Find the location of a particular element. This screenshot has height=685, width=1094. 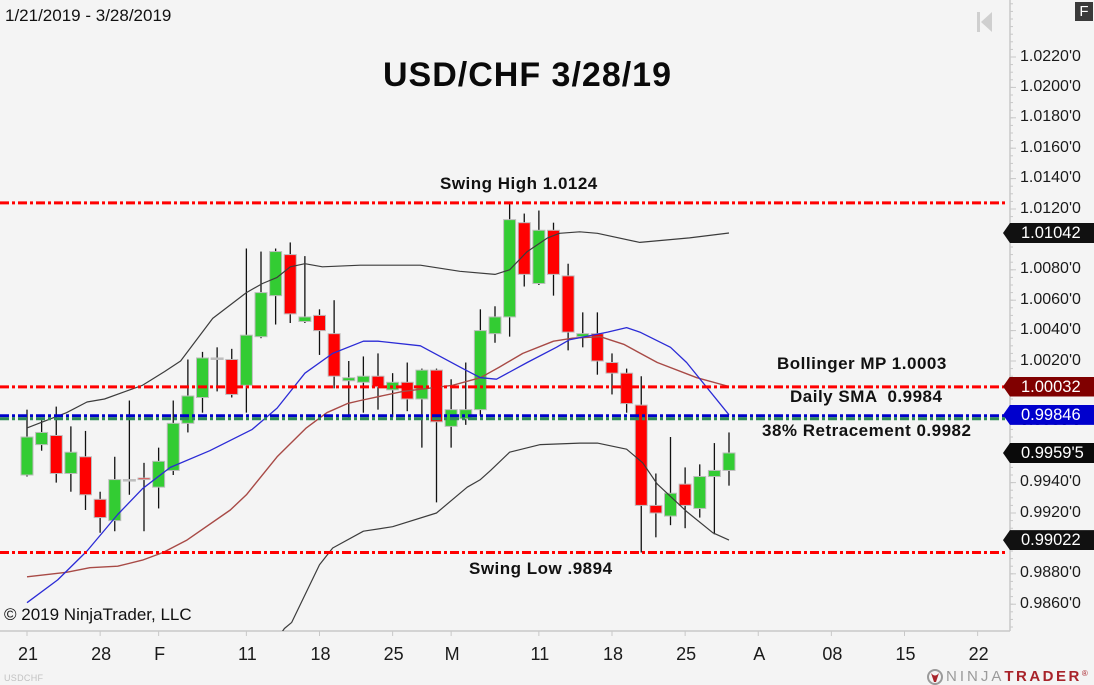

time-axis-label: 11 is located at coordinates (540, 654).